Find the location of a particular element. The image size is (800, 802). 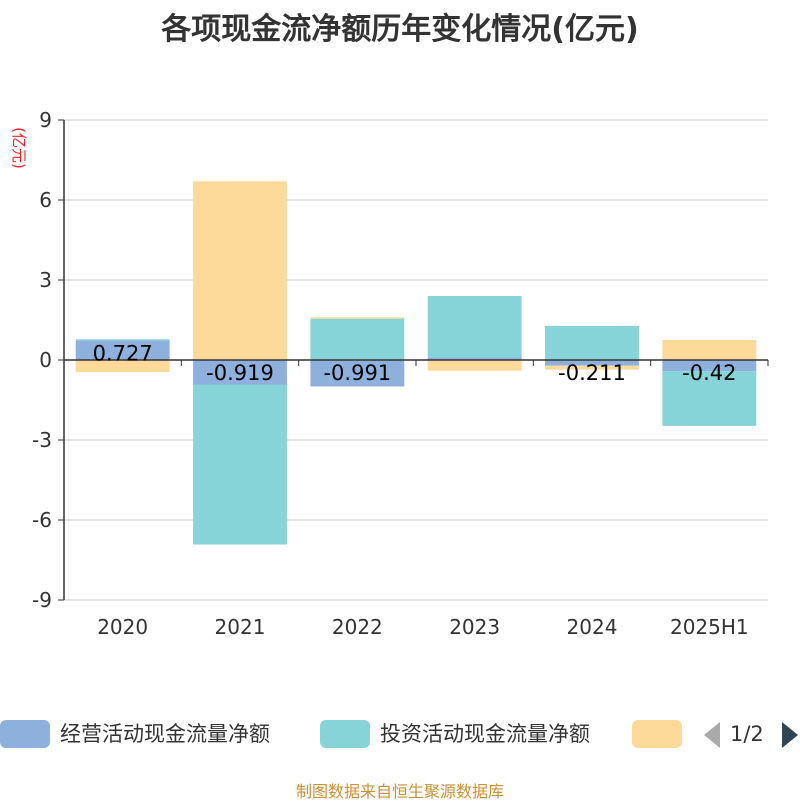

y-tick-label: -3 is located at coordinates (42, 440).